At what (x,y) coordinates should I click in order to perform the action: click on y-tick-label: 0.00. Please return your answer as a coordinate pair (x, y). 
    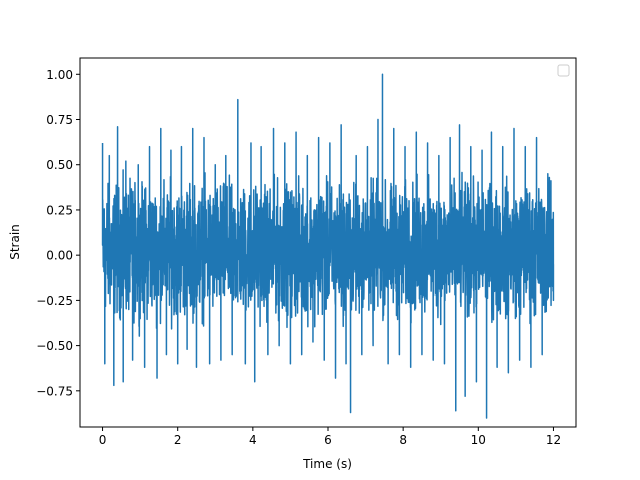
    Looking at the image, I should click on (59, 256).